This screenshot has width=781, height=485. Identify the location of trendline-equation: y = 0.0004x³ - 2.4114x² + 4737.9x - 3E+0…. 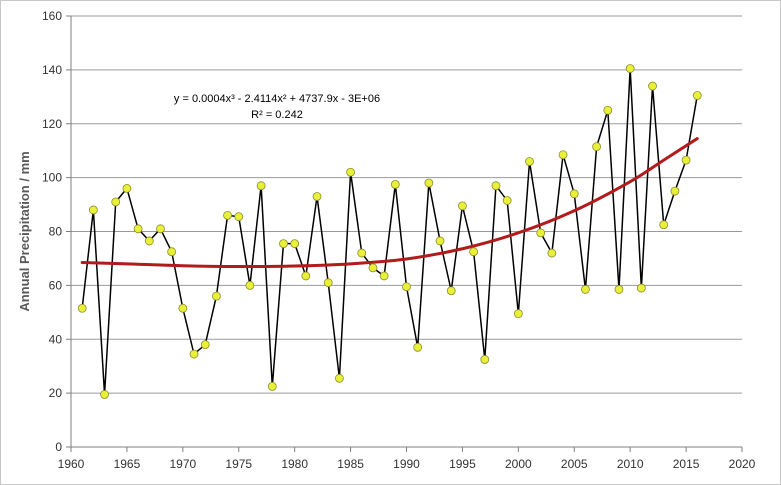
(277, 99).